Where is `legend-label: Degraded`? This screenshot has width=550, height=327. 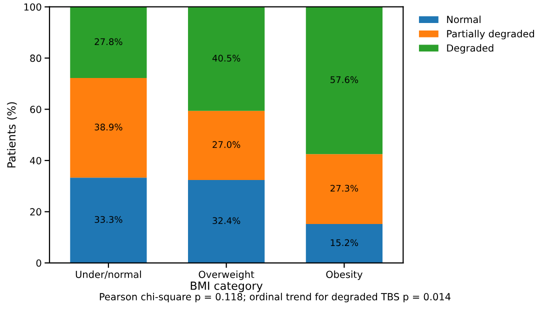 legend-label: Degraded is located at coordinates (470, 49).